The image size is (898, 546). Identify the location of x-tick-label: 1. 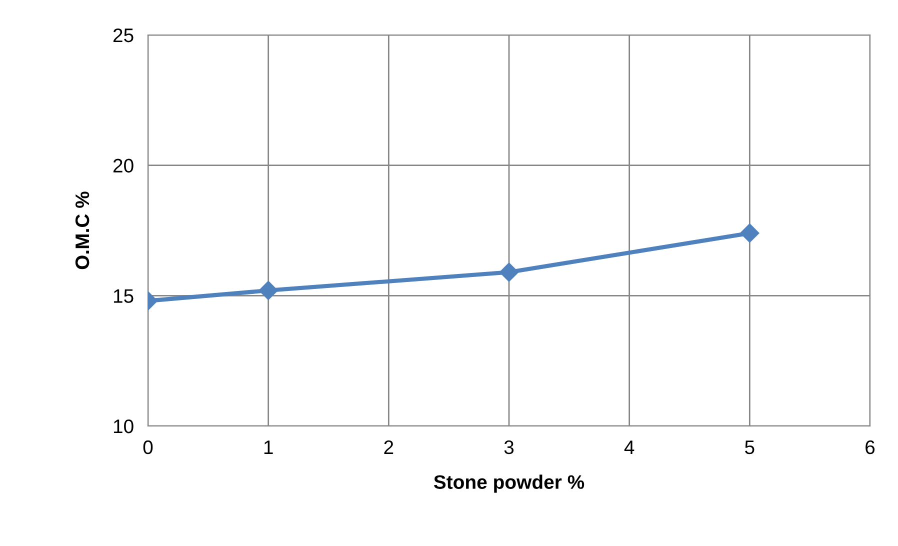
(268, 447).